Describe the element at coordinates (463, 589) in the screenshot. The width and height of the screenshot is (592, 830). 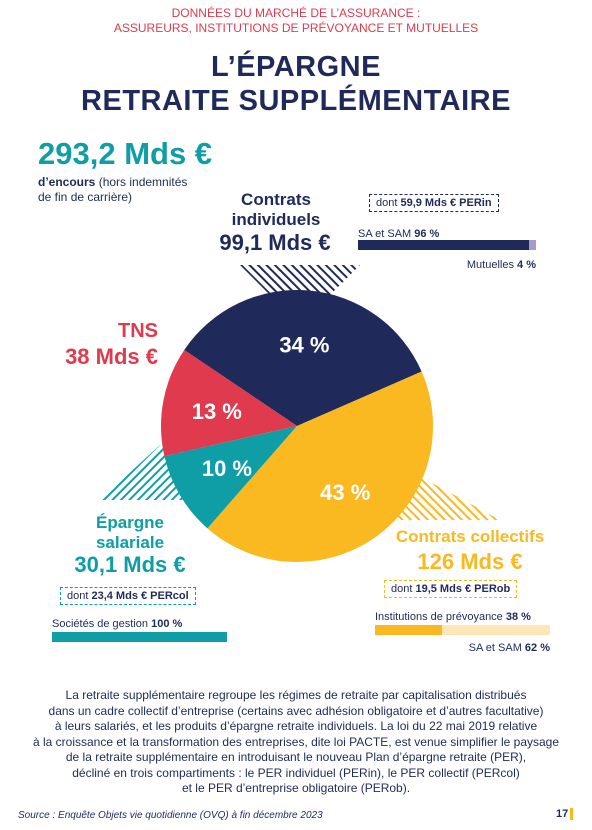
I see `dont-value: 19,5 Mds € PERob` at that location.